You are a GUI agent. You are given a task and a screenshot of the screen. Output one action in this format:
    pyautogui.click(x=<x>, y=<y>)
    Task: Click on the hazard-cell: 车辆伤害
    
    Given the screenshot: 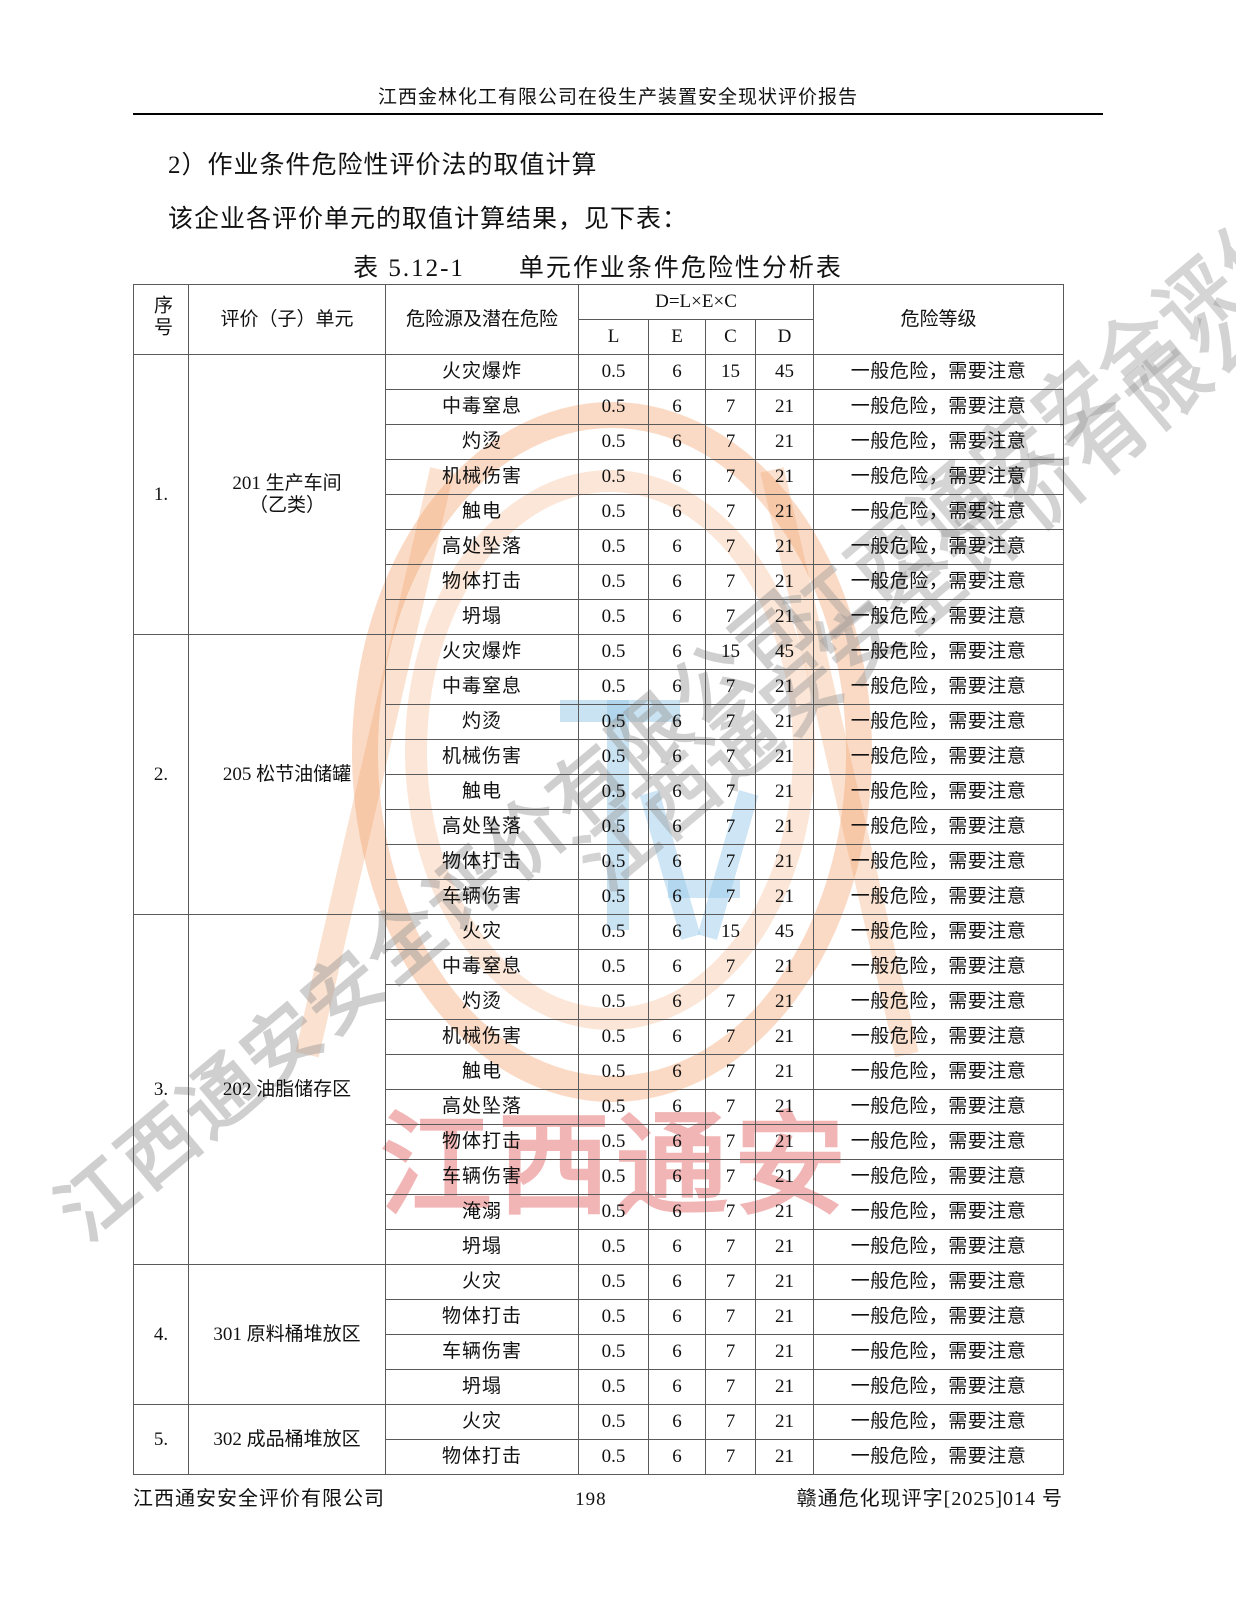 What is the action you would take?
    pyautogui.click(x=482, y=1352)
    